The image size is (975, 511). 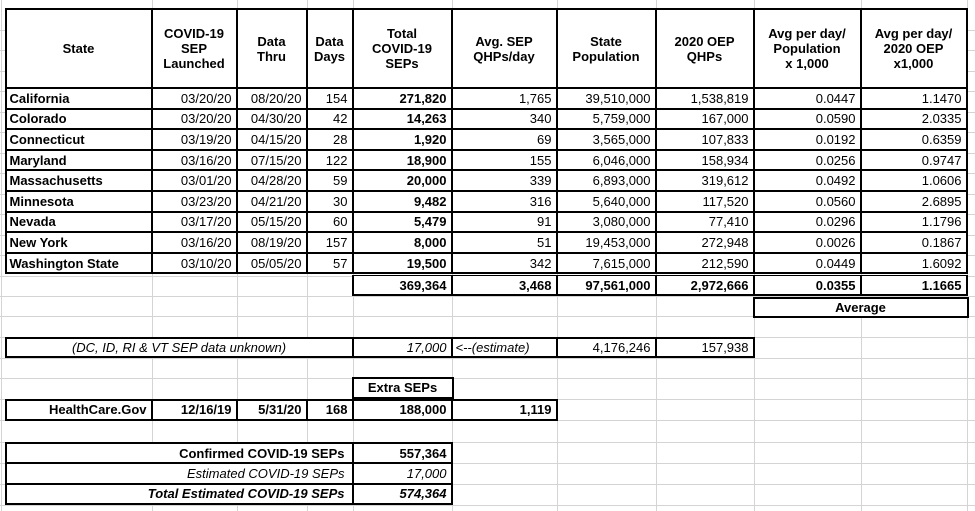 I want to click on cell-avg: 51, so click(x=504, y=242).